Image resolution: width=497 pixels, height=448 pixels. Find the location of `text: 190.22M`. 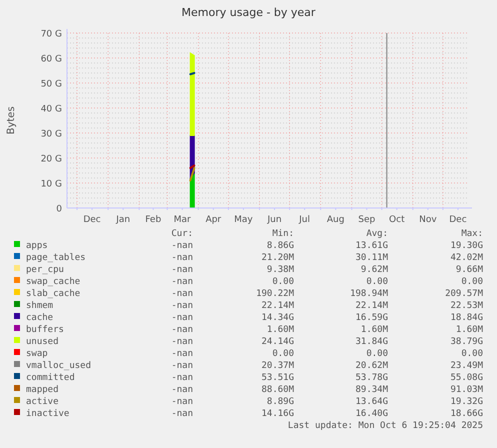

text: 190.22M is located at coordinates (275, 294).